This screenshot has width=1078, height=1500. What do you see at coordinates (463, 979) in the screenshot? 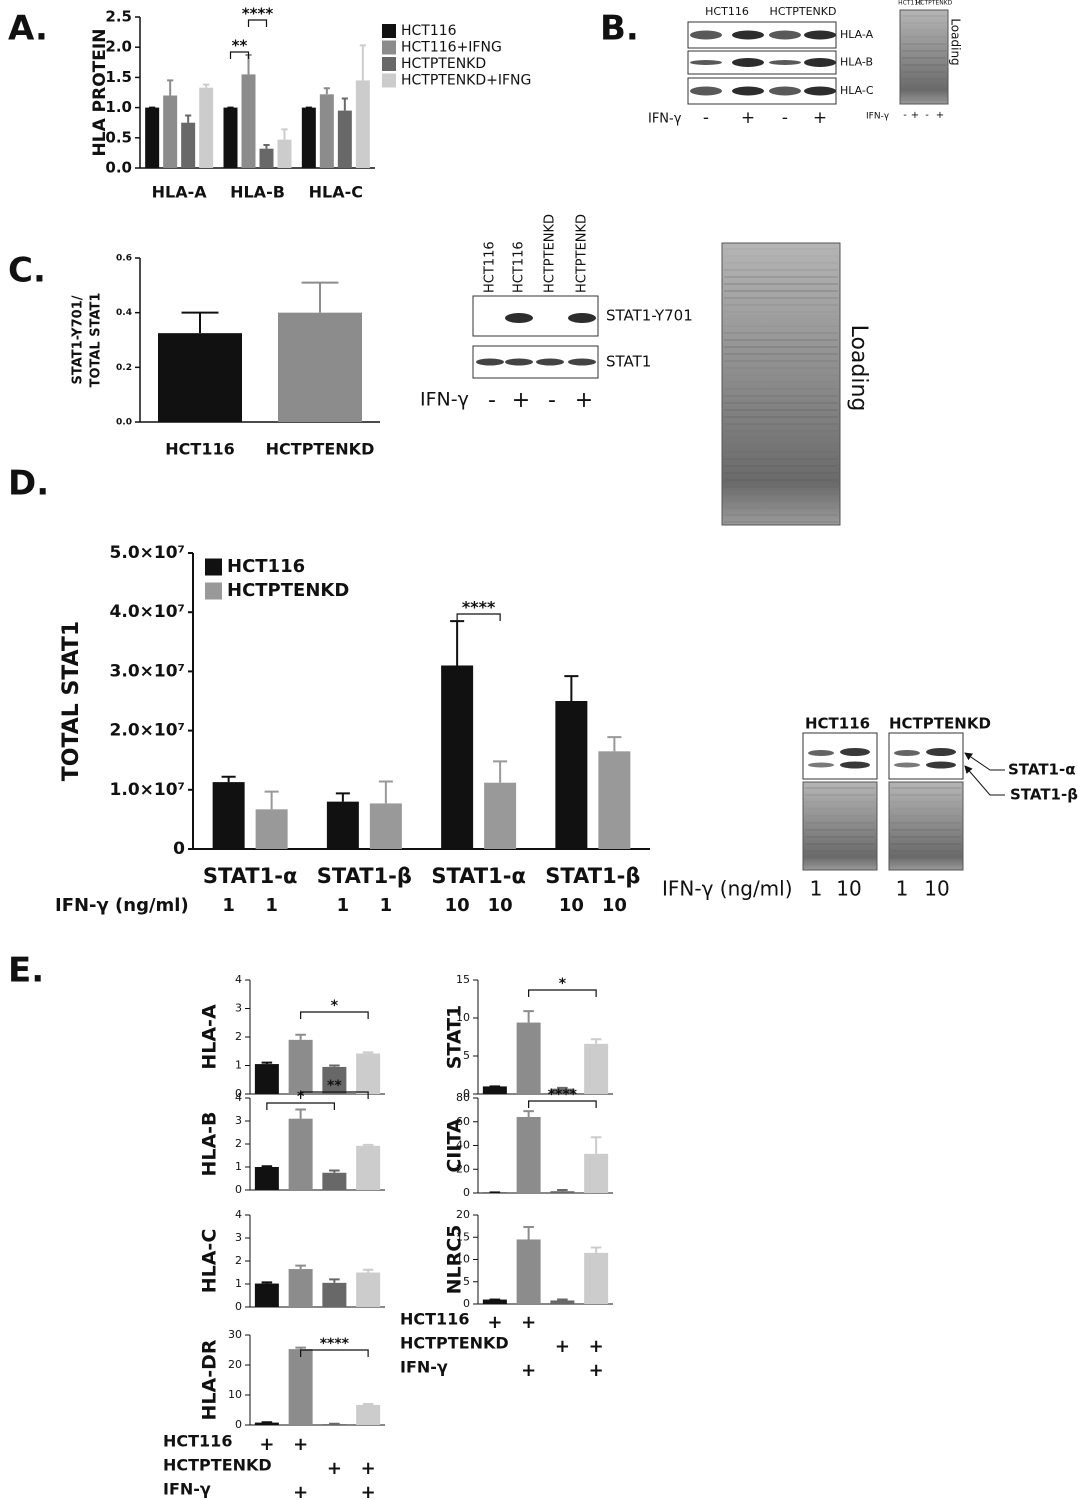
I see `y-tick-label: 15` at bounding box center [463, 979].